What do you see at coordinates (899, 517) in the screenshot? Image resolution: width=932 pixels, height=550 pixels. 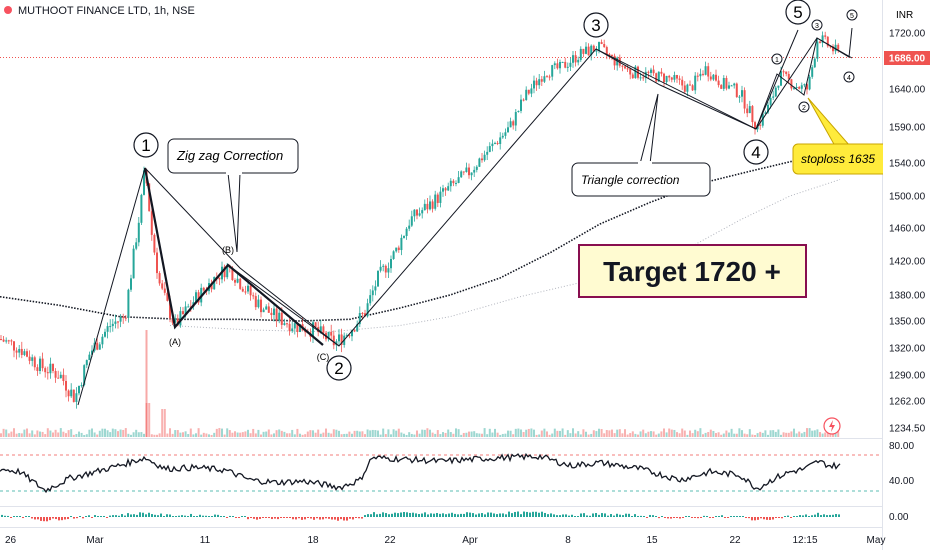 I see `oscillator-tick-label: 0.00` at bounding box center [899, 517].